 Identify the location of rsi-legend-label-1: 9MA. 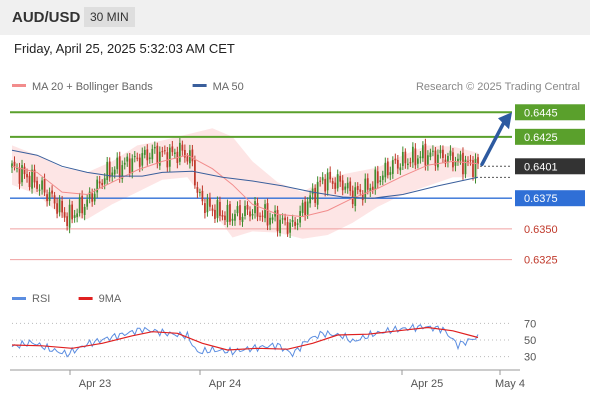
(110, 299).